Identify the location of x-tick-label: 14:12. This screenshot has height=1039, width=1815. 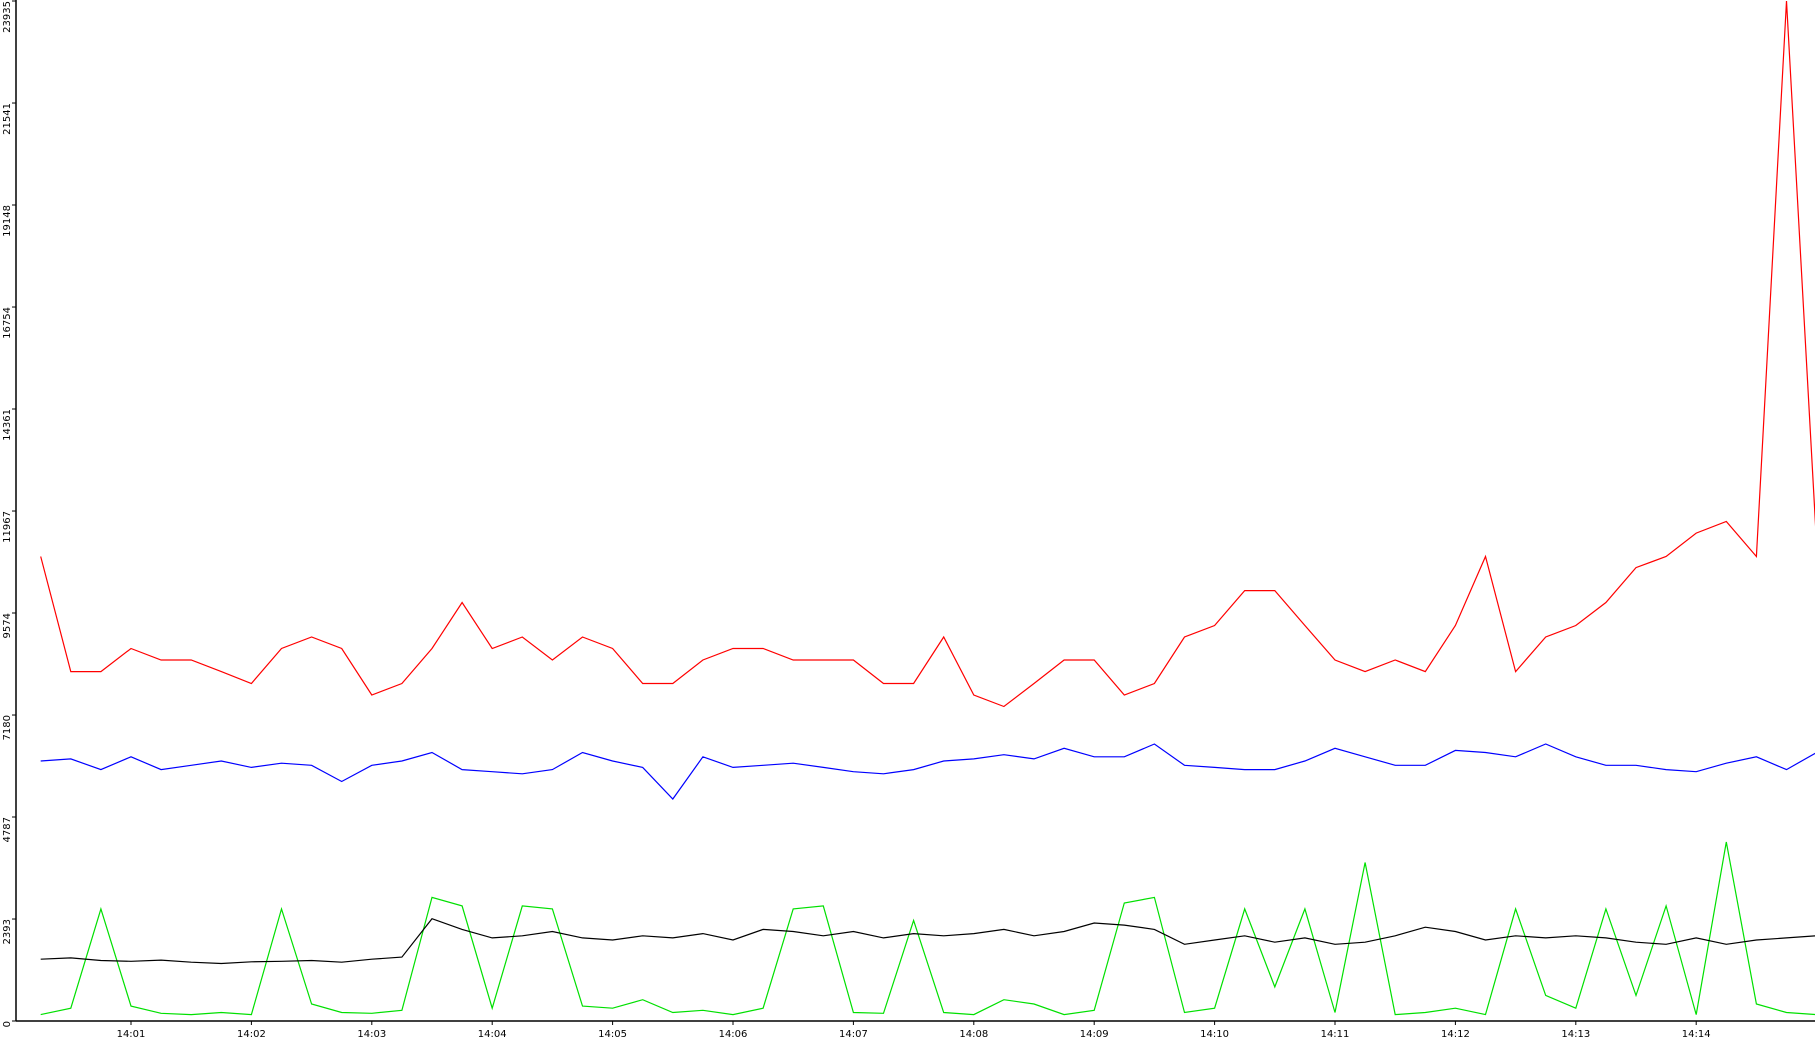
(1455, 1034).